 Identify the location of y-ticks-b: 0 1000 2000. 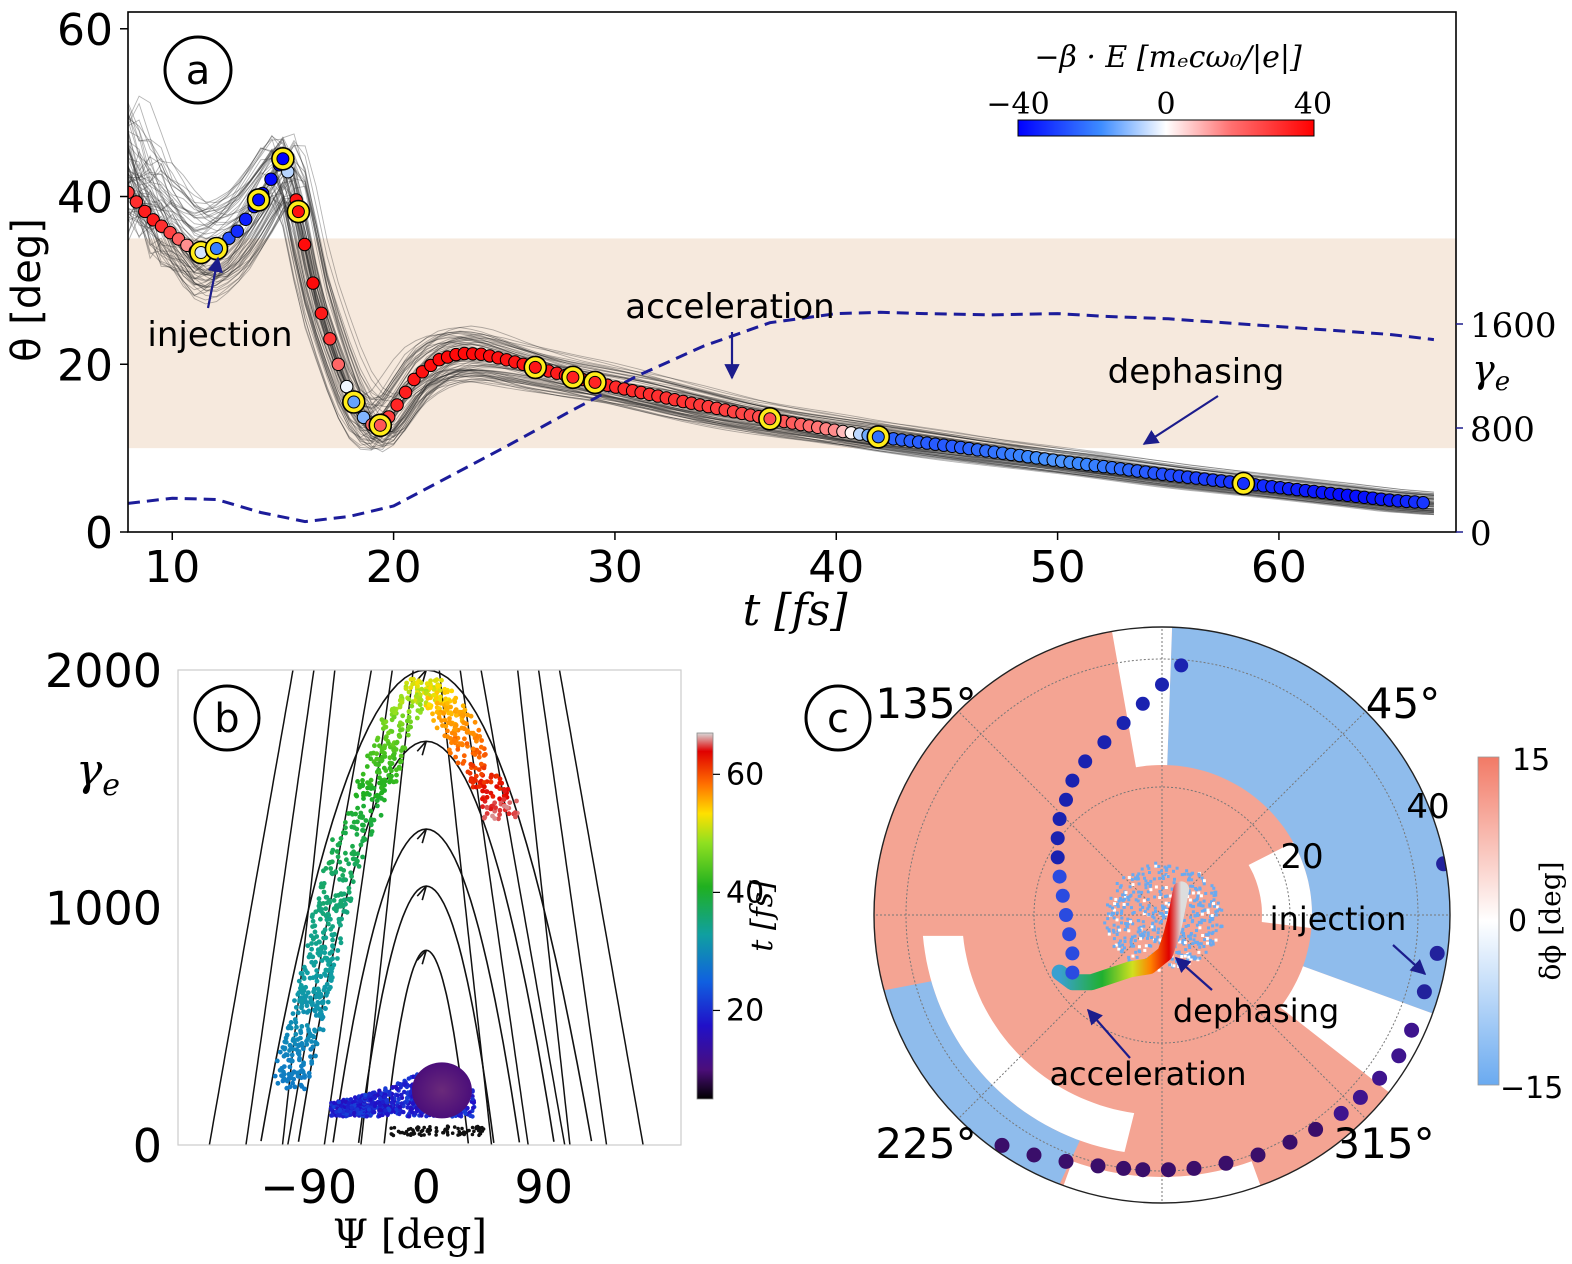
(103, 908).